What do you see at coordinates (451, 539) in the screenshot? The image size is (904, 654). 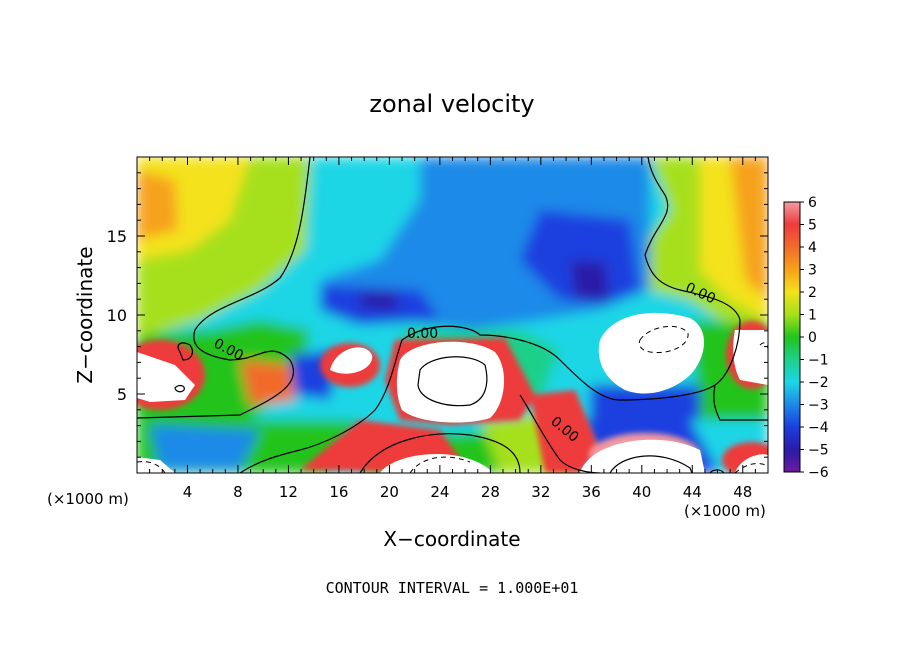 I see `x-axis-label: X−coordinate` at bounding box center [451, 539].